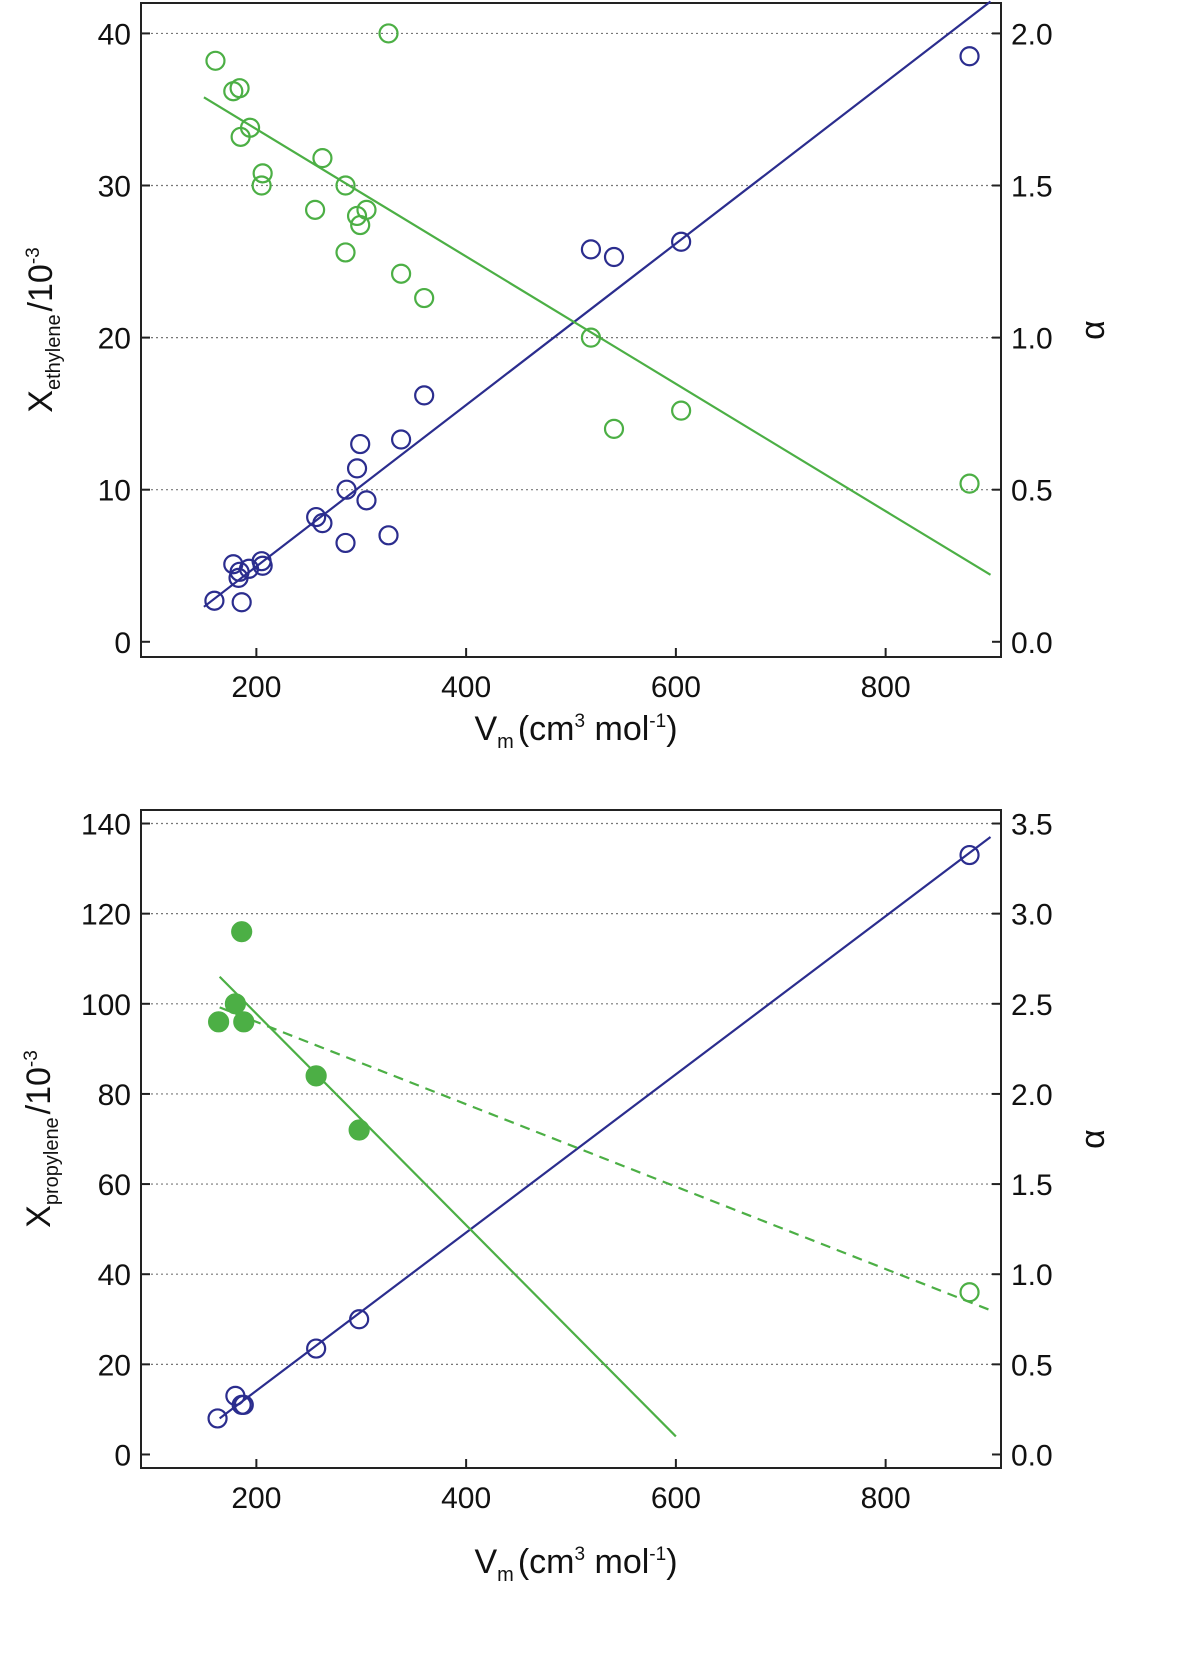 This screenshot has width=1200, height=1679. What do you see at coordinates (122, 643) in the screenshot?
I see `y-left-tick-label: 0` at bounding box center [122, 643].